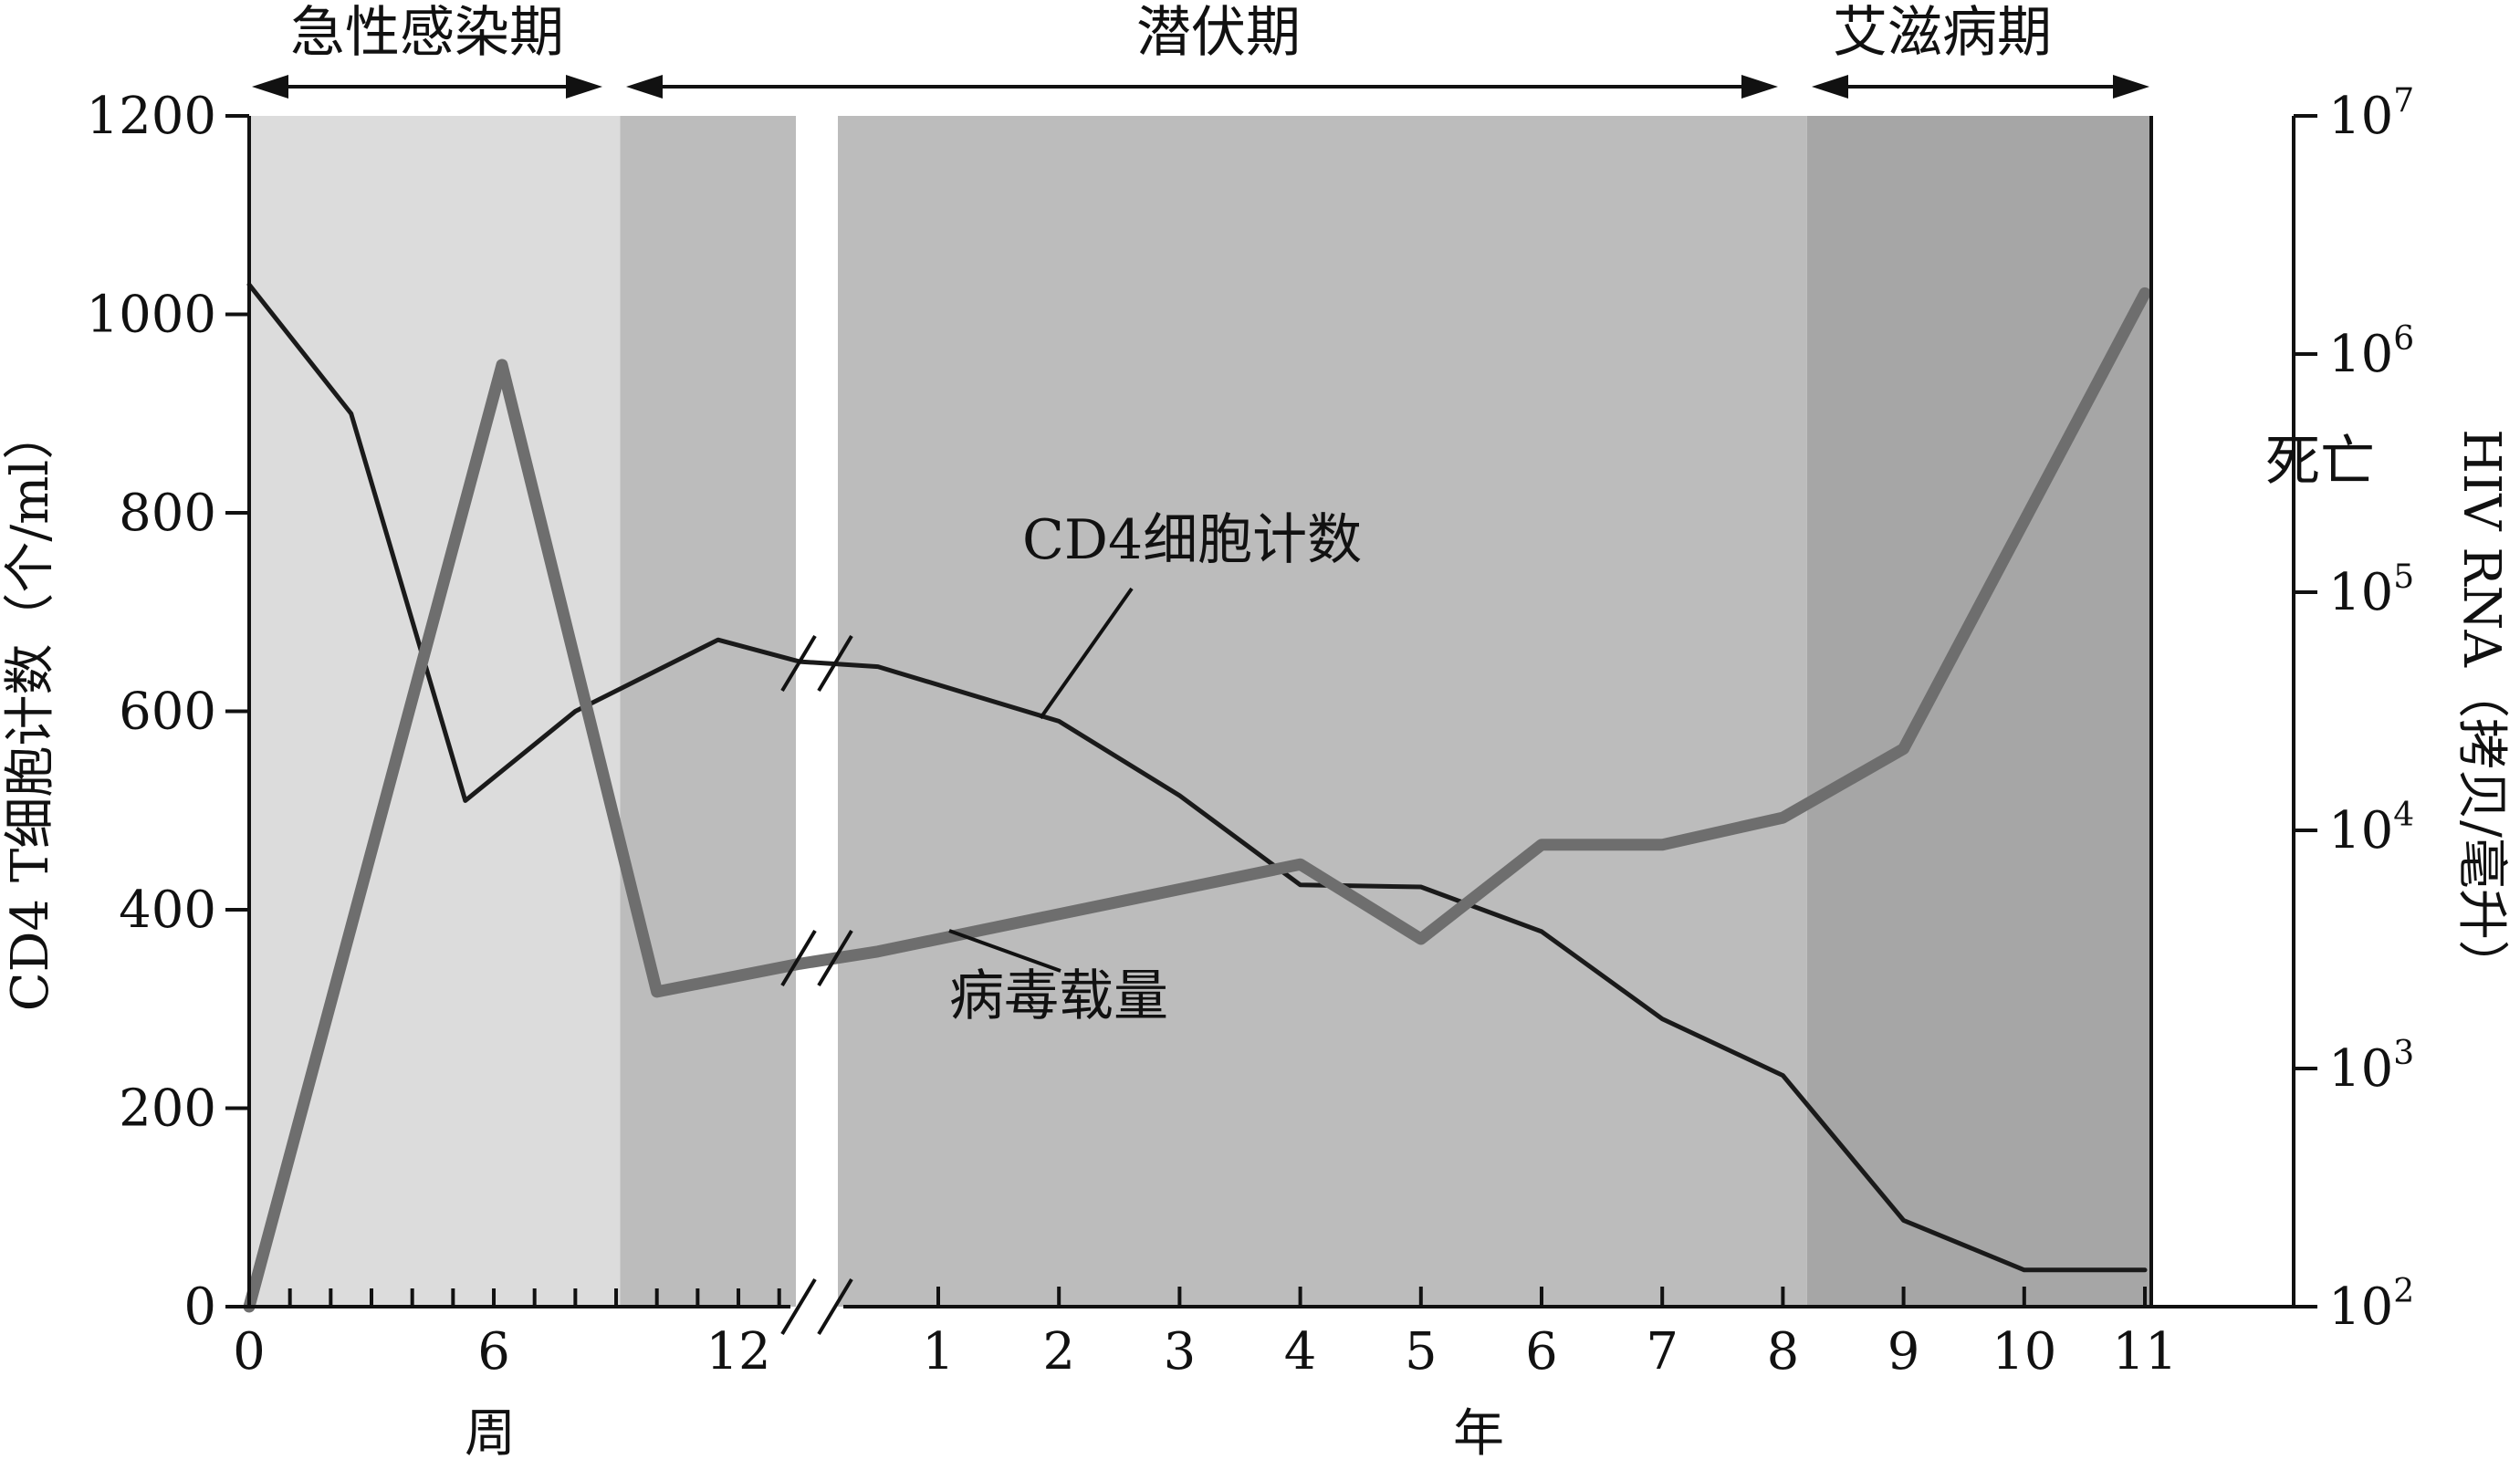 This screenshot has width=2520, height=1470. I want to click on y-left-tick-label: 800, so click(167, 513).